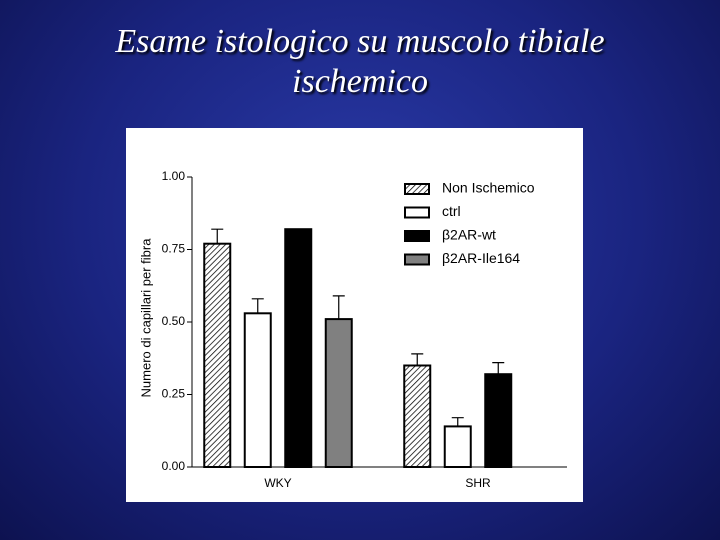 This screenshot has width=720, height=540. Describe the element at coordinates (481, 258) in the screenshot. I see `legend-label: β2AR-Ile164` at that location.